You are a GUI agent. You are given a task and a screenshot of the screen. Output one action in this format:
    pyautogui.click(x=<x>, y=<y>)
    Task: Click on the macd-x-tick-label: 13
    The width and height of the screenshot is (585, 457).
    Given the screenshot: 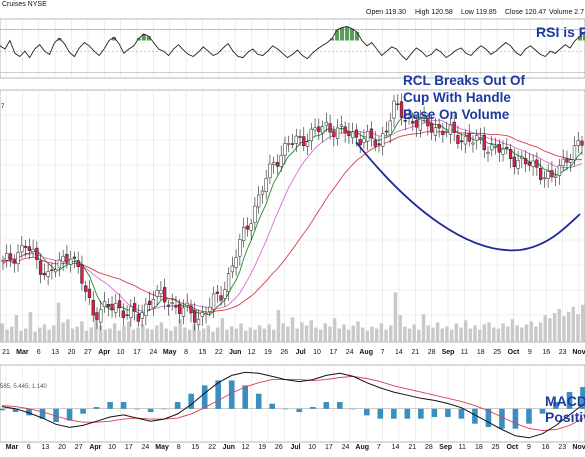 What is the action you would take?
    pyautogui.click(x=45, y=447)
    